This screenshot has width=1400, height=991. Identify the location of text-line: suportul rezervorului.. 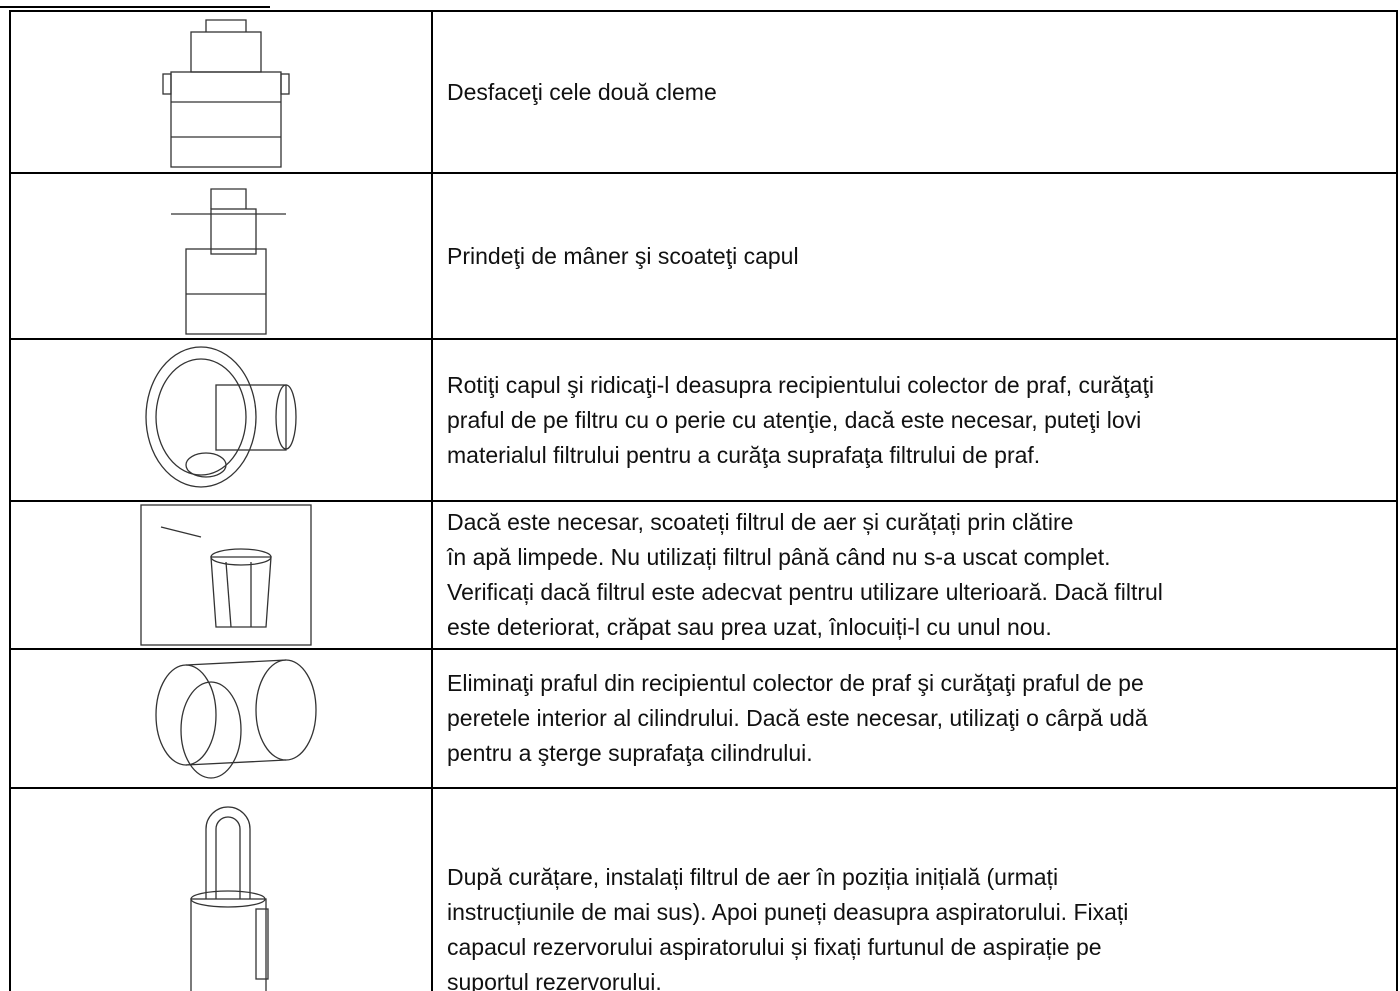
(554, 980).